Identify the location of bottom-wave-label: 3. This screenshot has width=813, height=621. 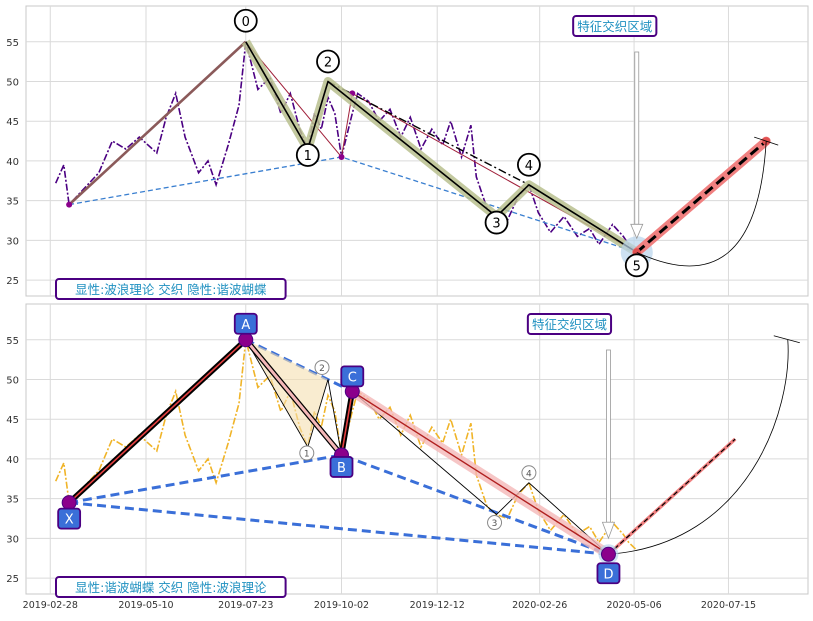
(495, 524).